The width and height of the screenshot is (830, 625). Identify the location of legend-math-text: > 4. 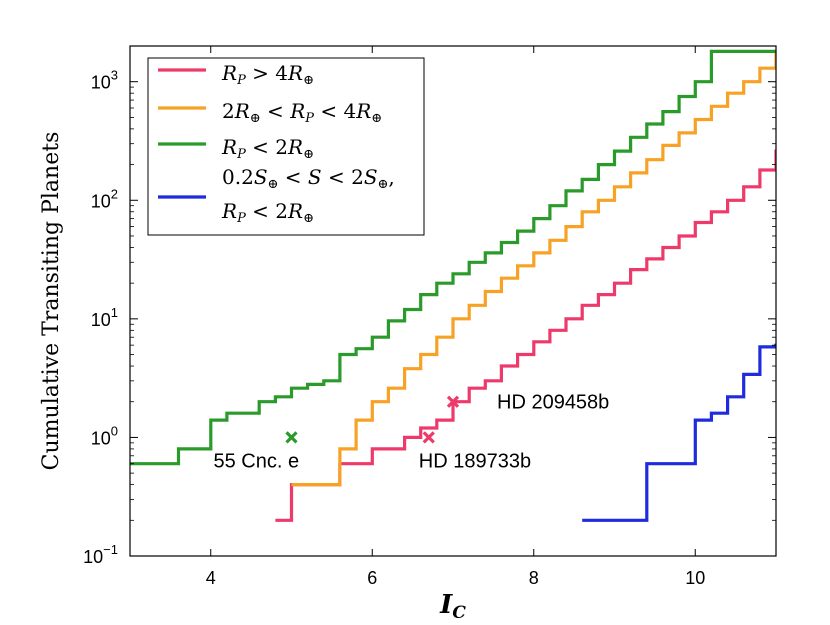
(267, 73).